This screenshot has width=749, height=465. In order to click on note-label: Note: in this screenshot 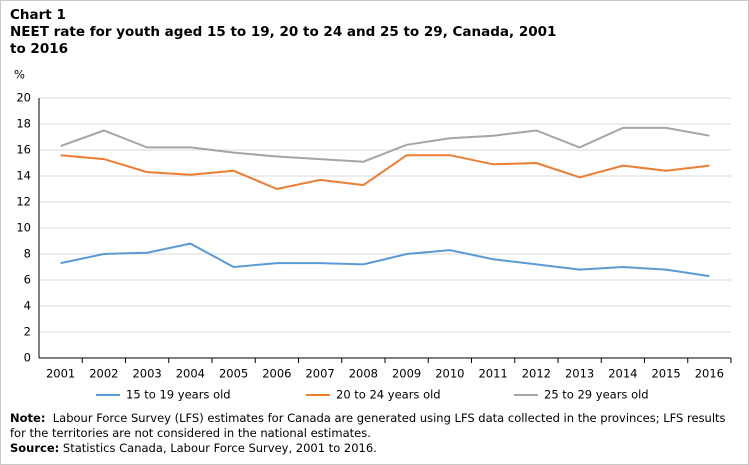, I will do `click(28, 418)`.